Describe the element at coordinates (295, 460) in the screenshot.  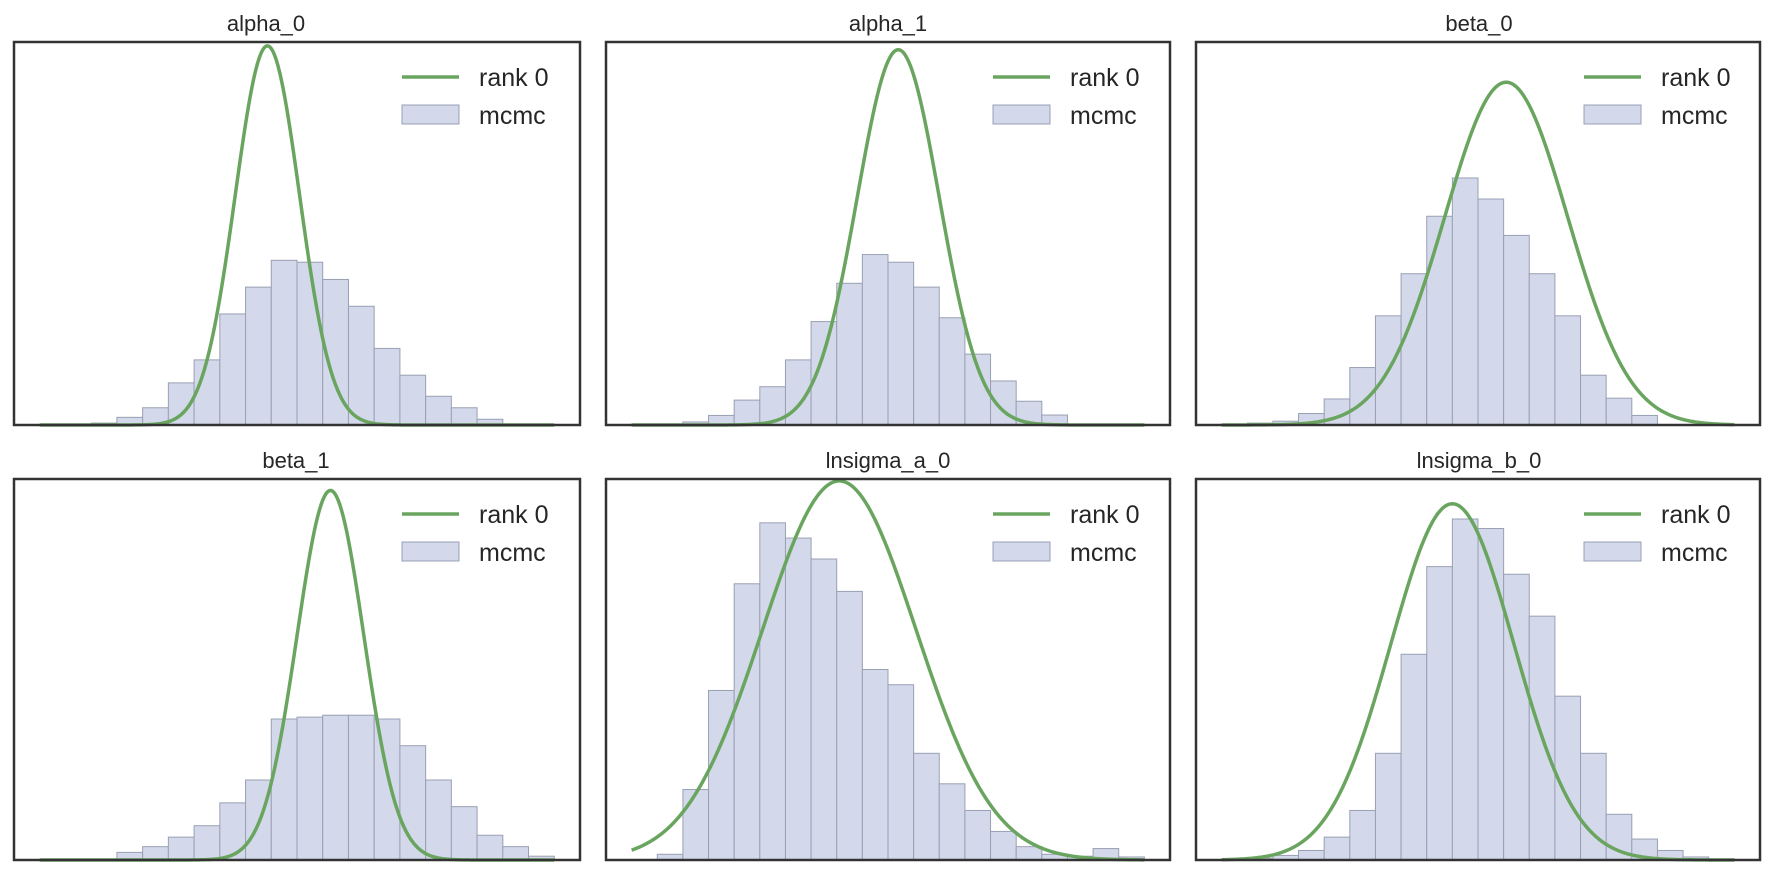
I see `panel-title: beta_1` at that location.